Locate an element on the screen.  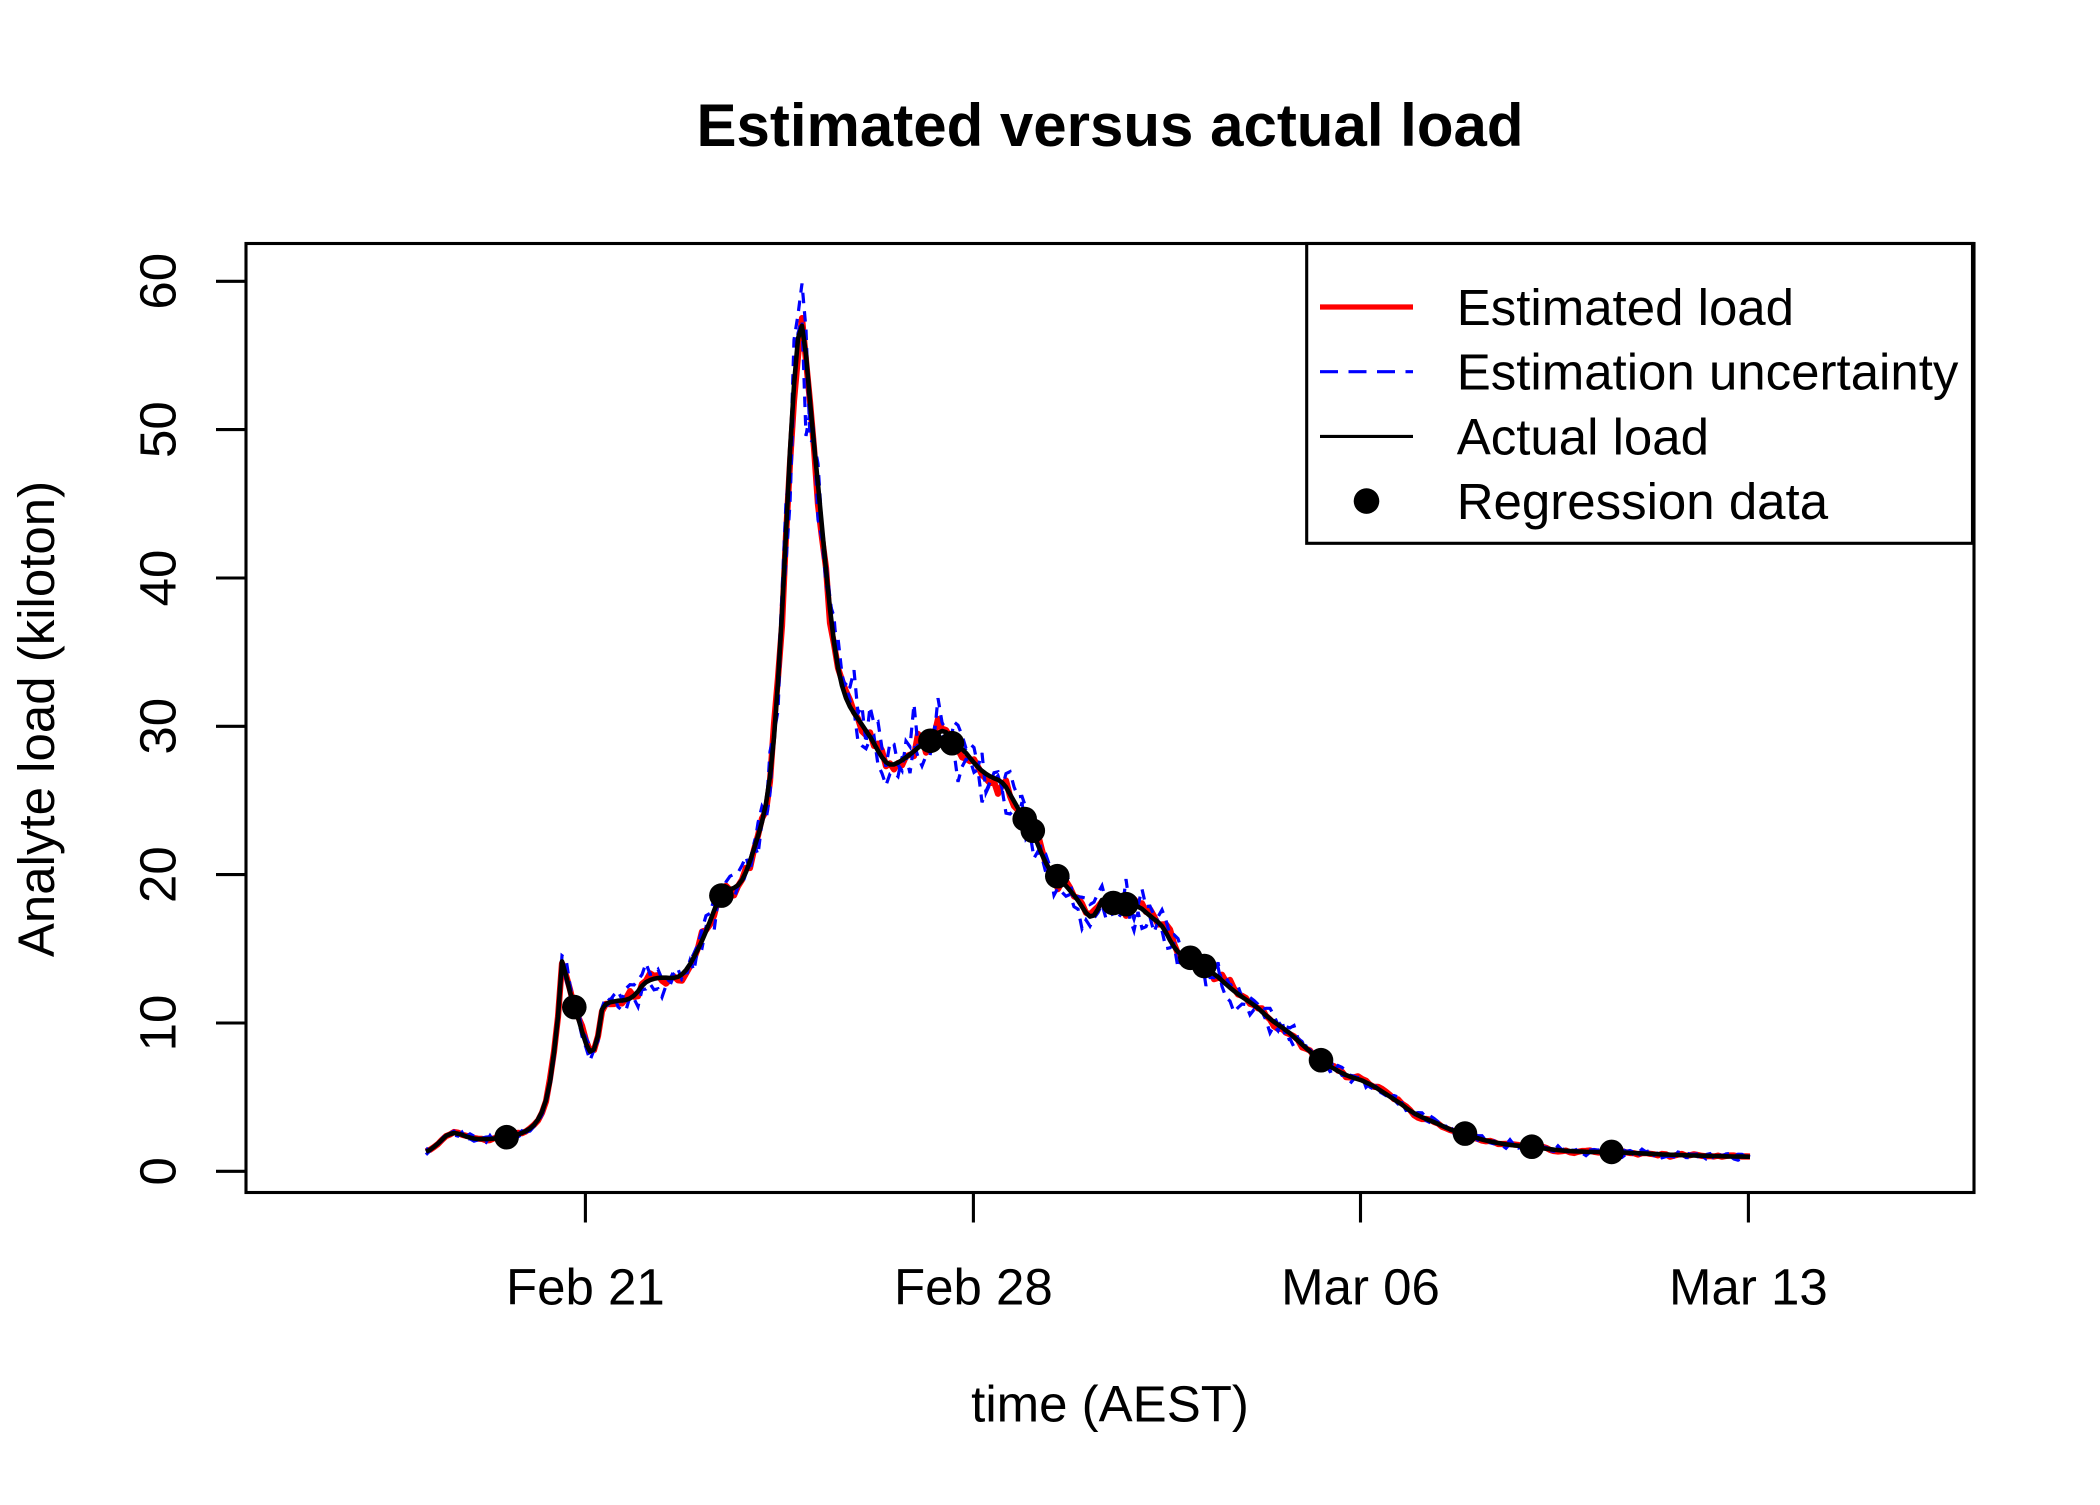
svg-text: Feb 28 is located at coordinates (973, 1287).